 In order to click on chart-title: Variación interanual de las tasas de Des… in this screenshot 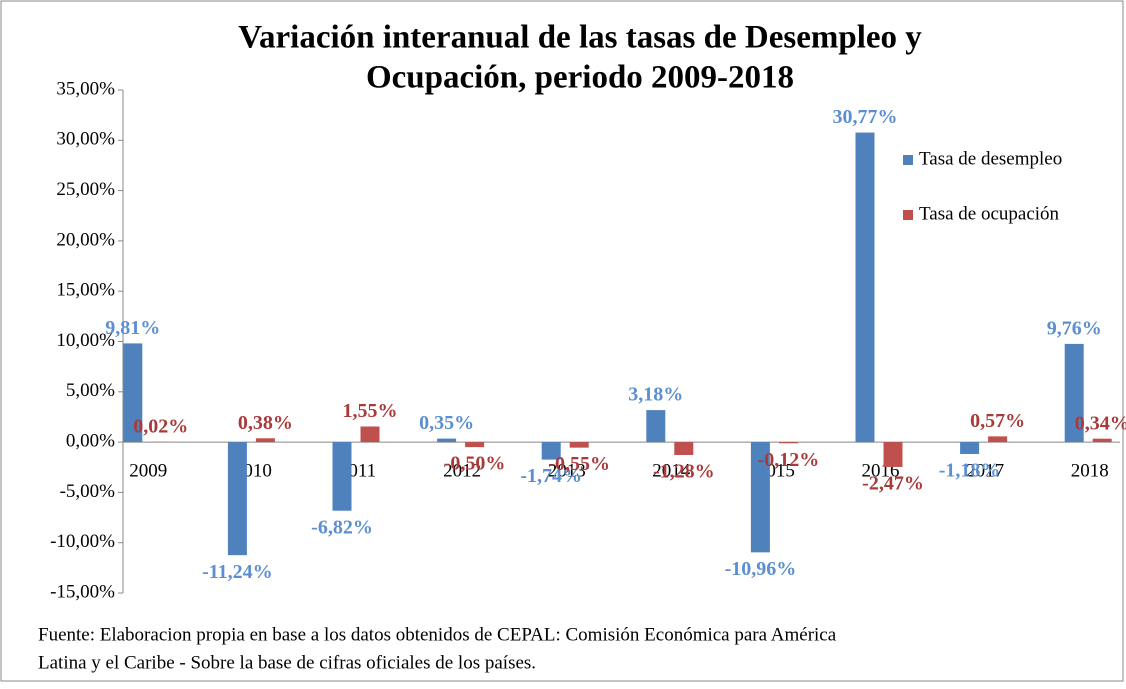, I will do `click(580, 38)`.